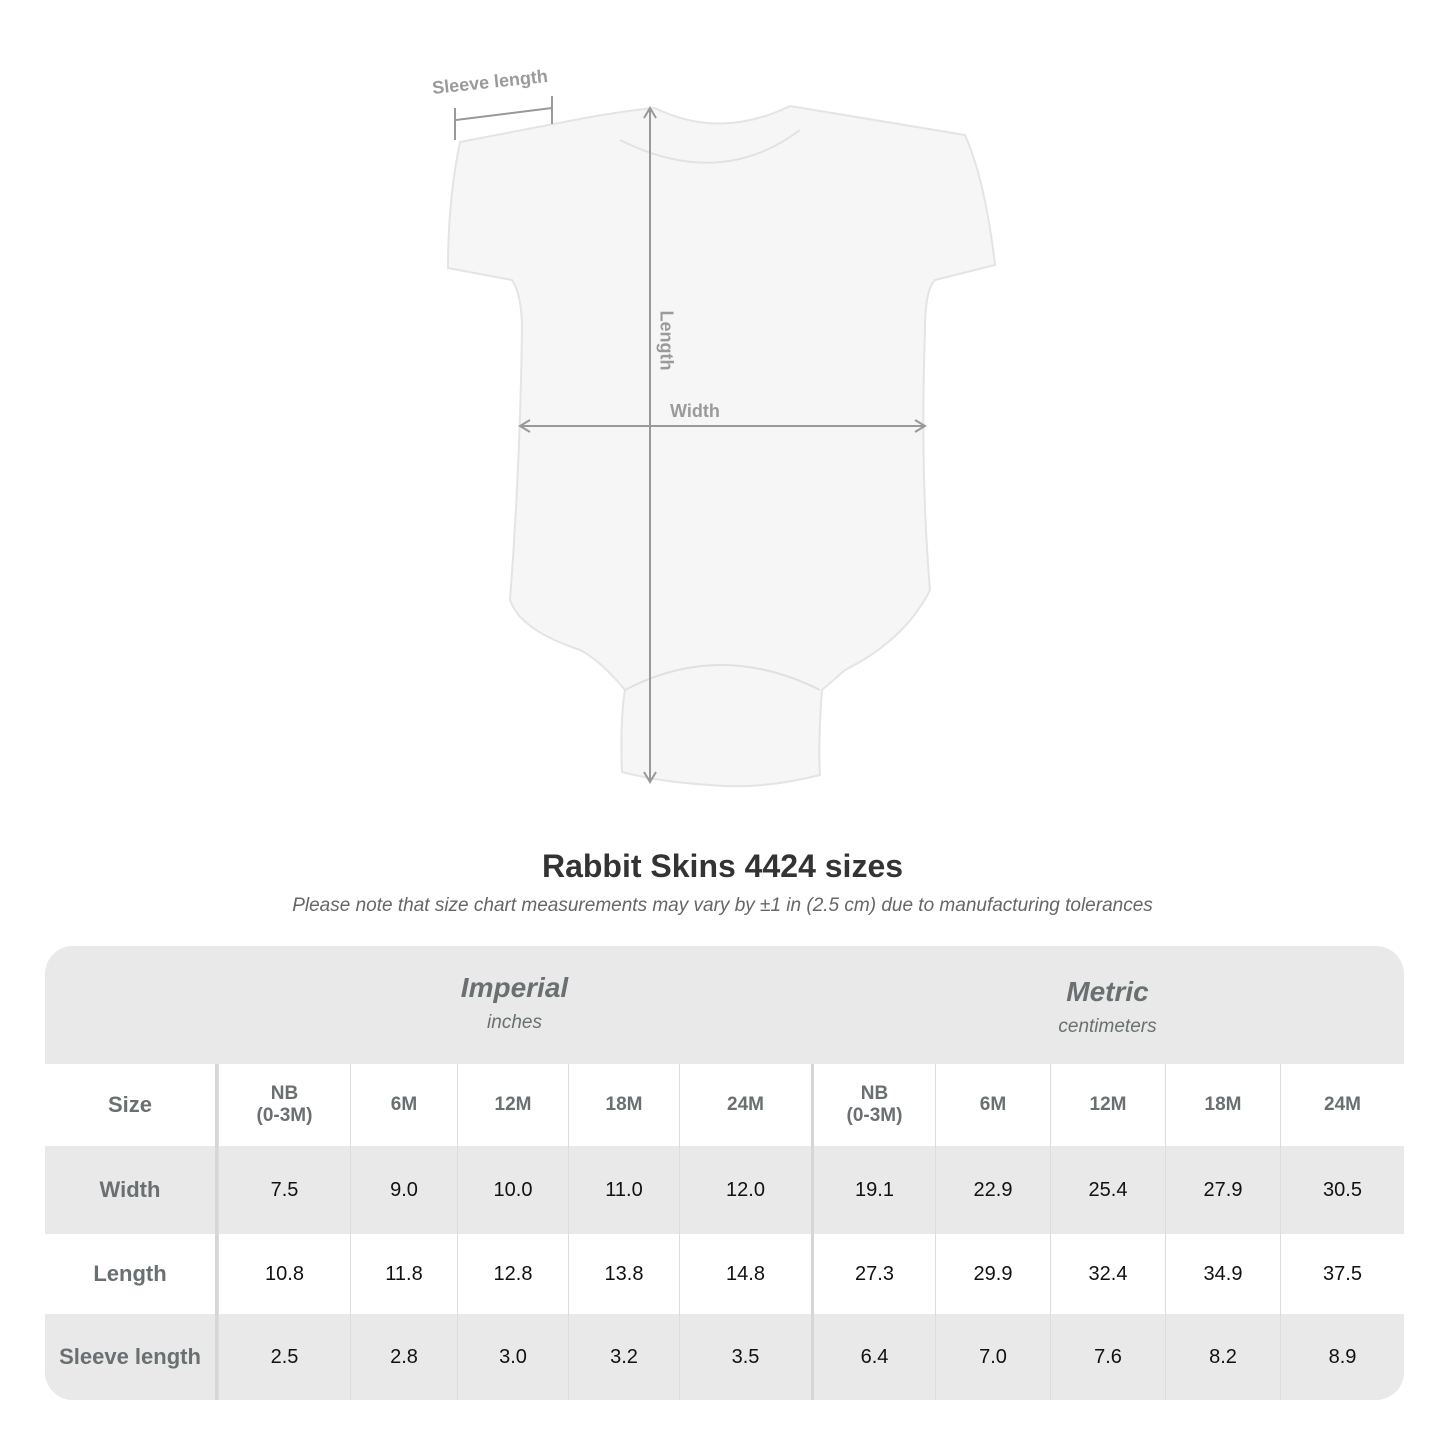 The image size is (1445, 1445). Describe the element at coordinates (1107, 1026) in the screenshot. I see `group-unit: centimeters` at that location.